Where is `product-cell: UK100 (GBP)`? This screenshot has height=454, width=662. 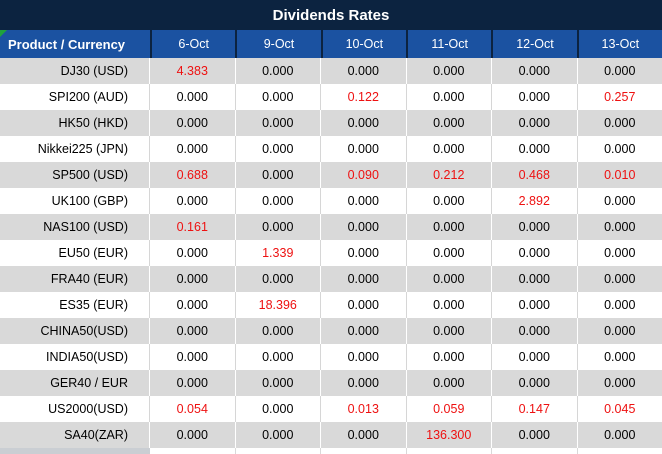 product-cell: UK100 (GBP) is located at coordinates (75, 201).